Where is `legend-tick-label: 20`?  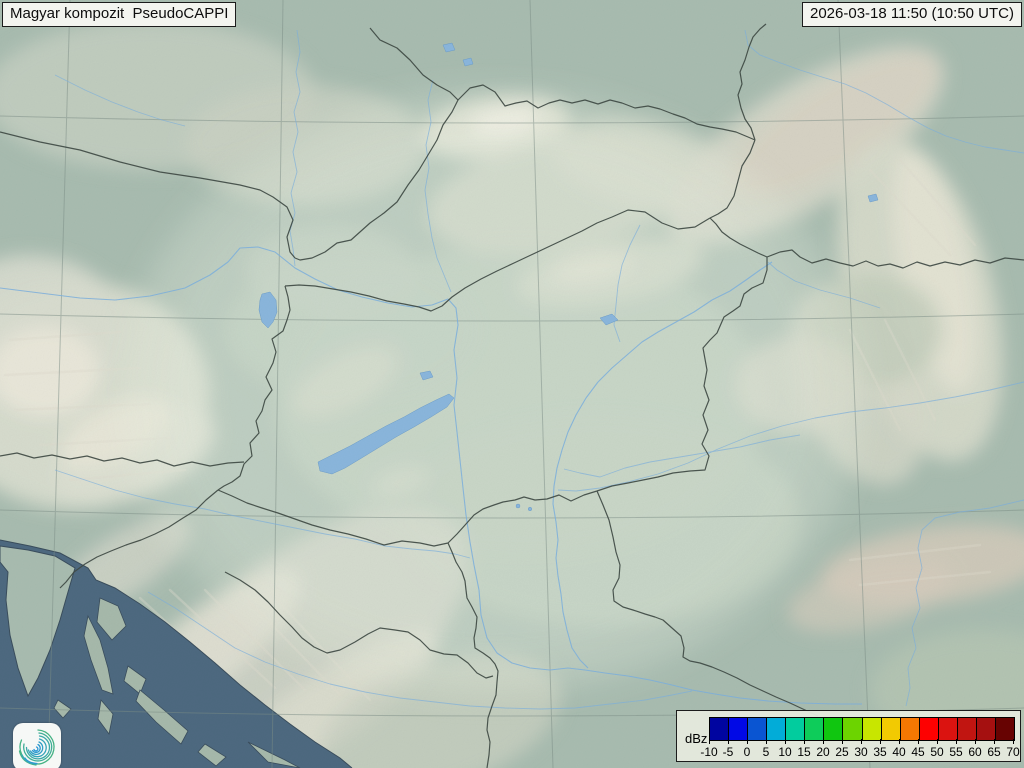
legend-tick-label: 20 is located at coordinates (823, 752).